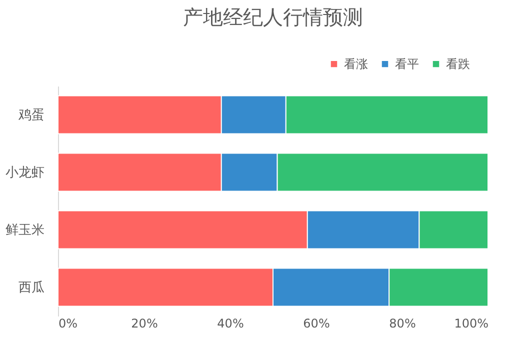 The height and width of the screenshot is (341, 520). What do you see at coordinates (471, 323) in the screenshot?
I see `x-tick-label: 100%` at bounding box center [471, 323].